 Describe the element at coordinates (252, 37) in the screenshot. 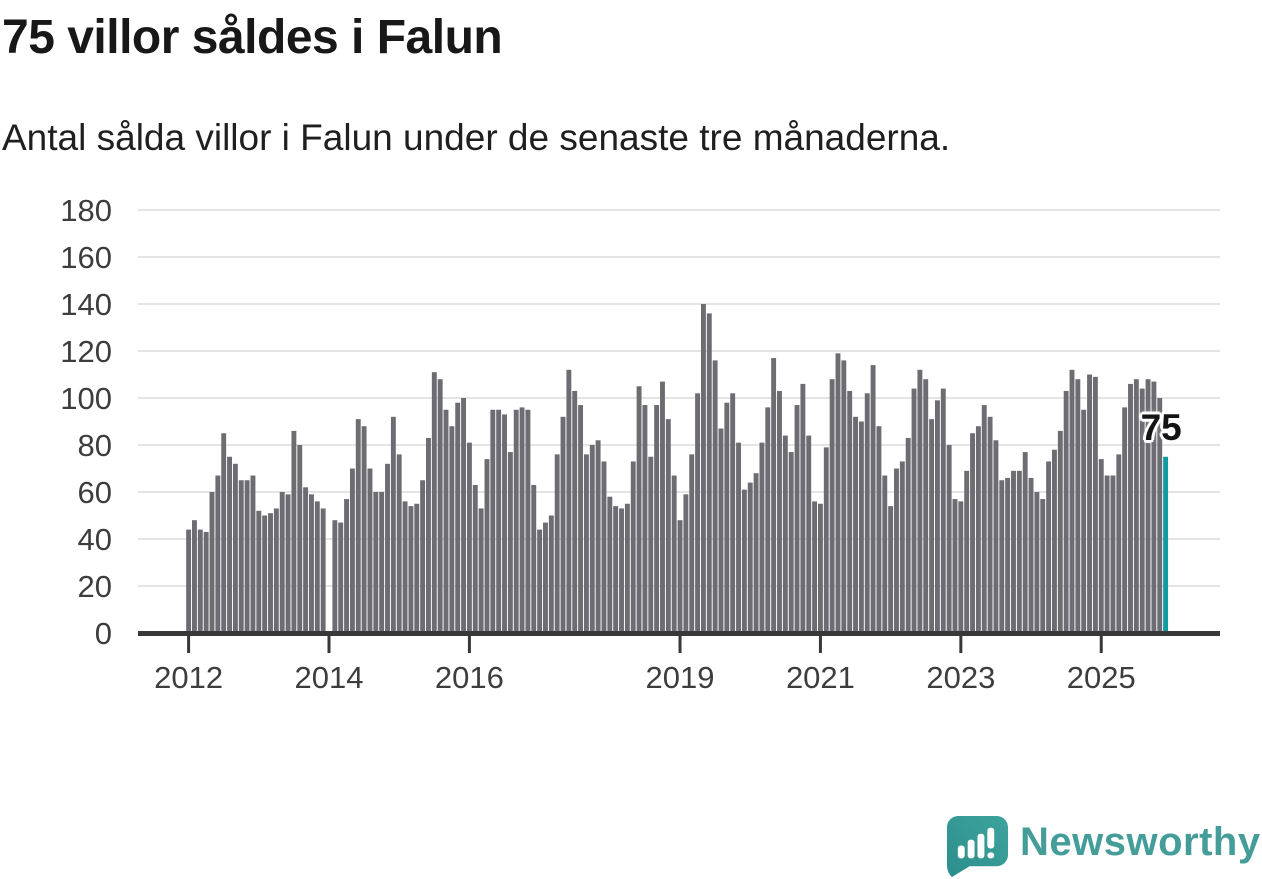

I see `chart-title: 75 villor såldes i Falun` at that location.